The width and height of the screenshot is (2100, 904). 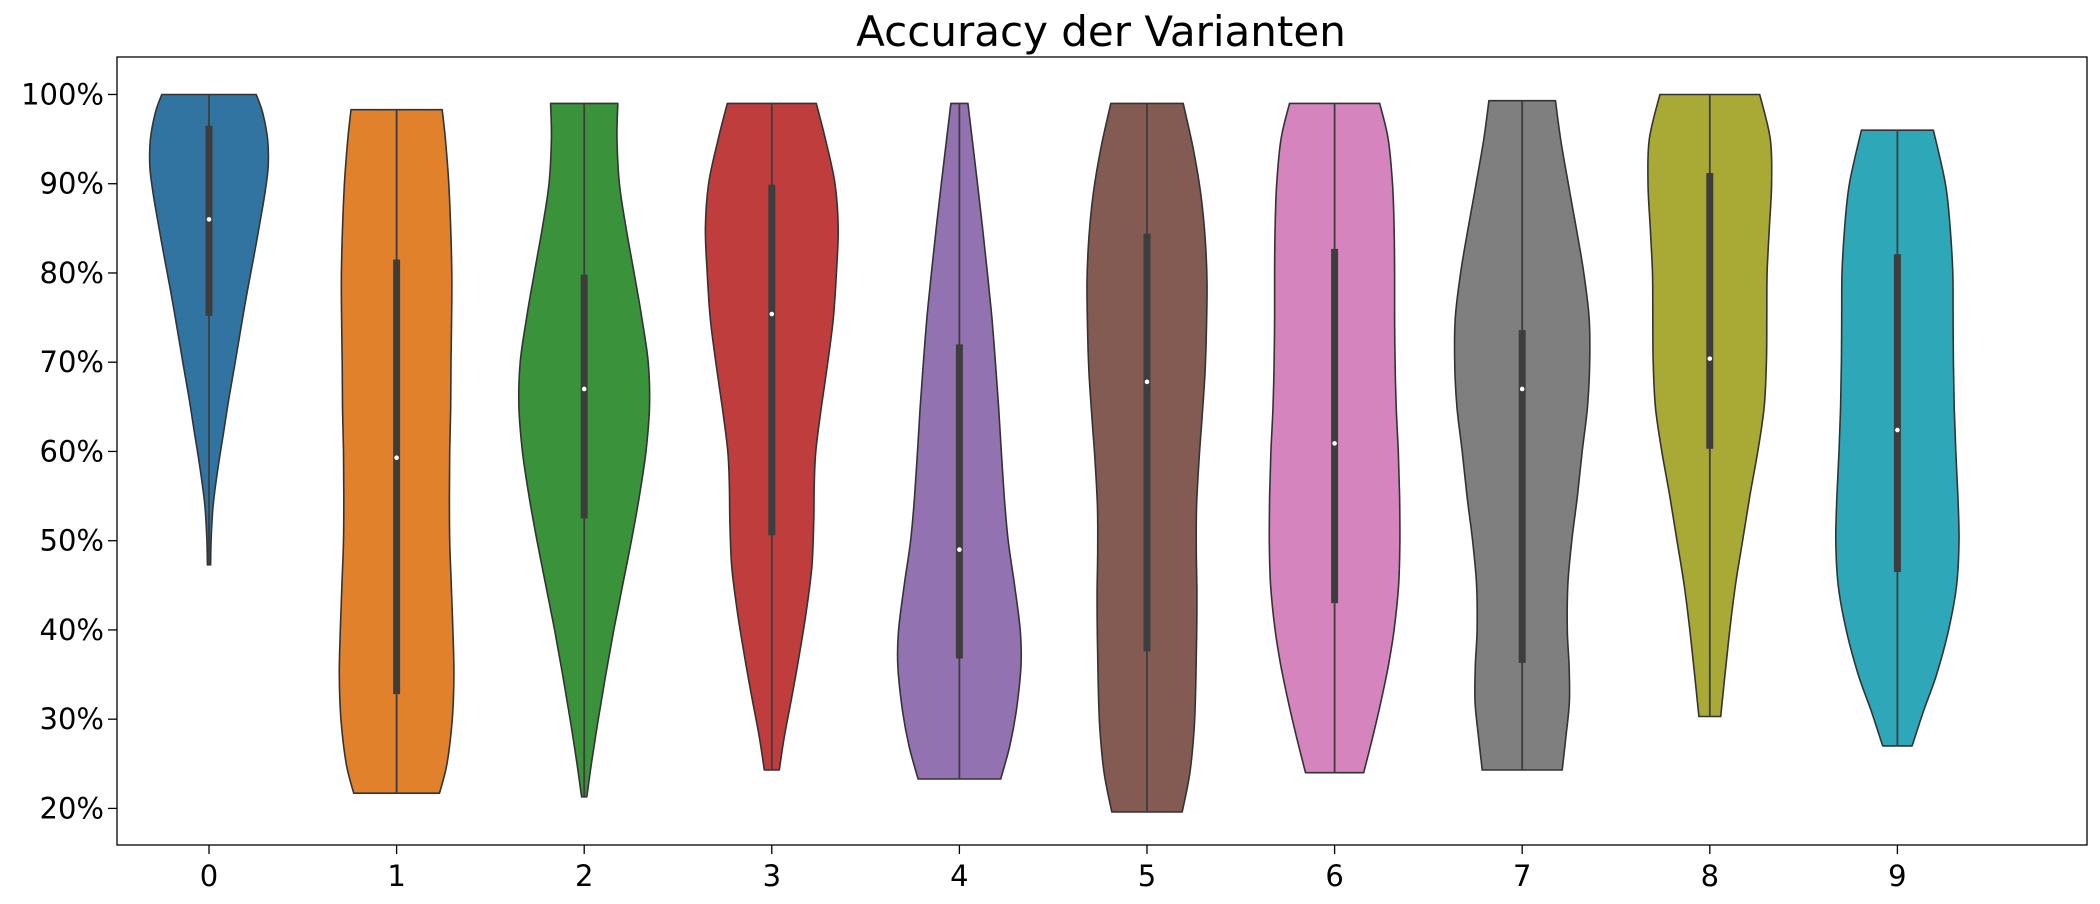 I want to click on x-tick-label: 2, so click(x=584, y=876).